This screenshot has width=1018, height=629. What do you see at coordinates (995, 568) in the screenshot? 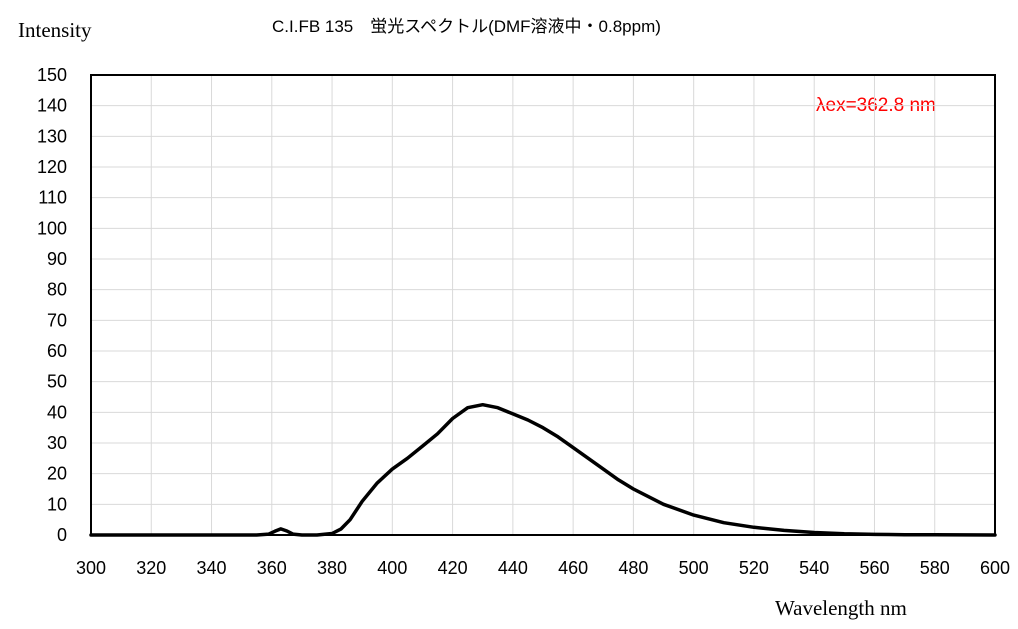
I see `x-tick-label: 600` at bounding box center [995, 568].